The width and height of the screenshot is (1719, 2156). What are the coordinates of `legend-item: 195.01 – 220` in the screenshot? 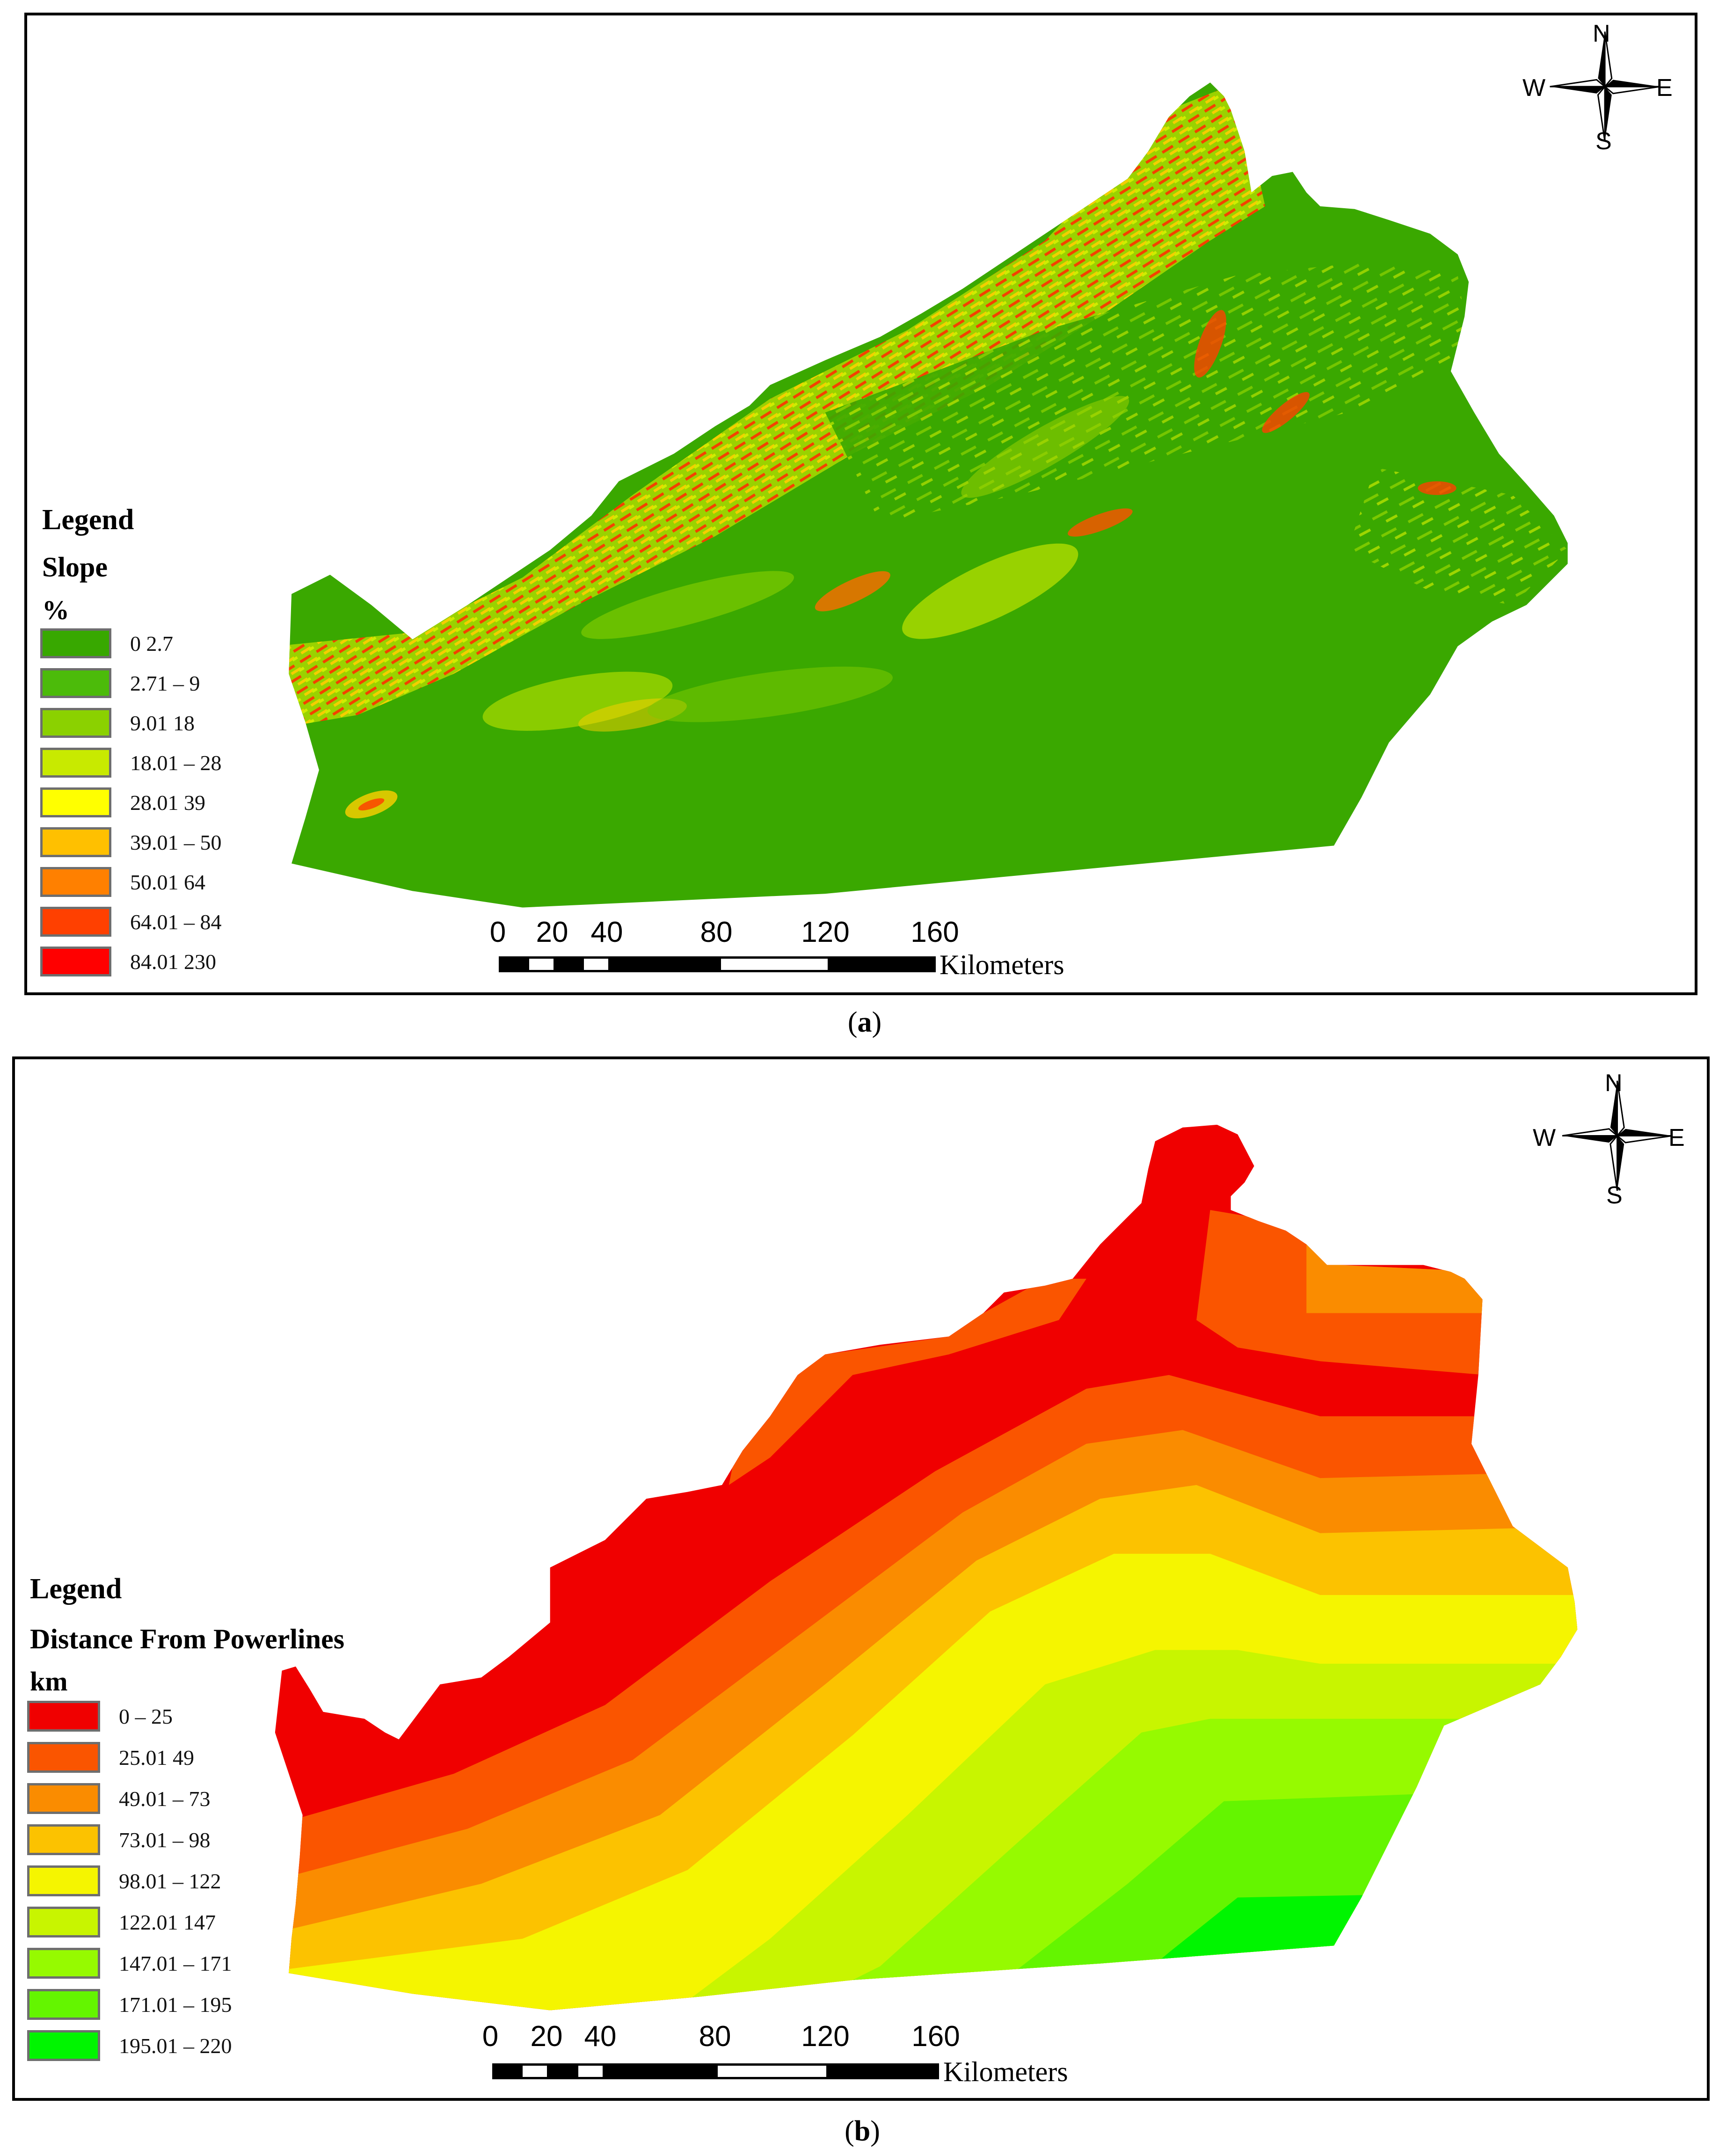 It's located at (129, 2045).